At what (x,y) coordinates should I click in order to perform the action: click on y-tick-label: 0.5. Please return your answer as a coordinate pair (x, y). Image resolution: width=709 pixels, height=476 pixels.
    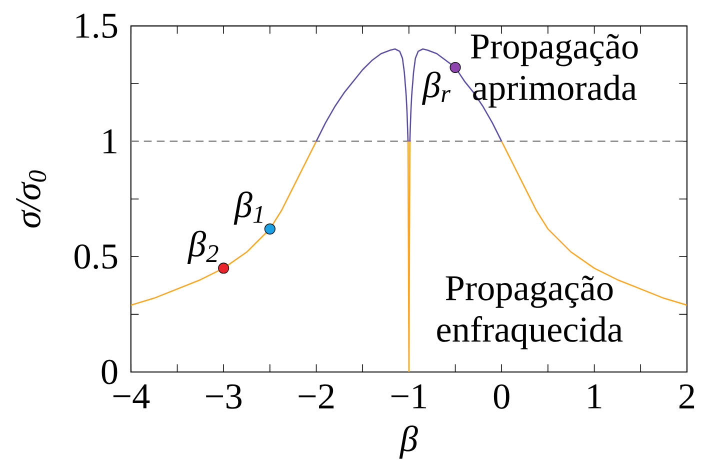
    Looking at the image, I should click on (96, 257).